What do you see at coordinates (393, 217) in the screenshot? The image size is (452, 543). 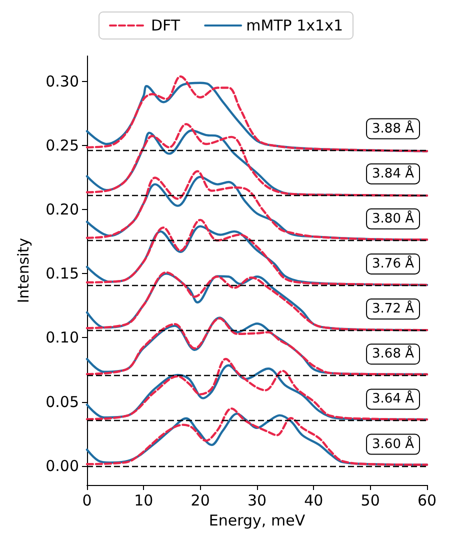 I see `ref-line-label: 3.80 Å` at bounding box center [393, 217].